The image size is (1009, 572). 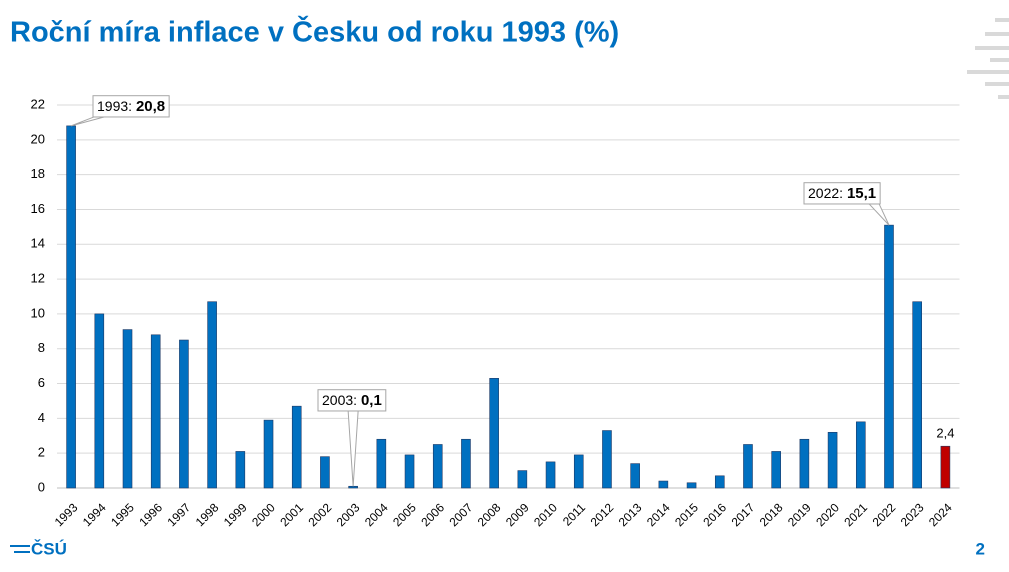 I want to click on x-tick-label: 1999, so click(x=235, y=514).